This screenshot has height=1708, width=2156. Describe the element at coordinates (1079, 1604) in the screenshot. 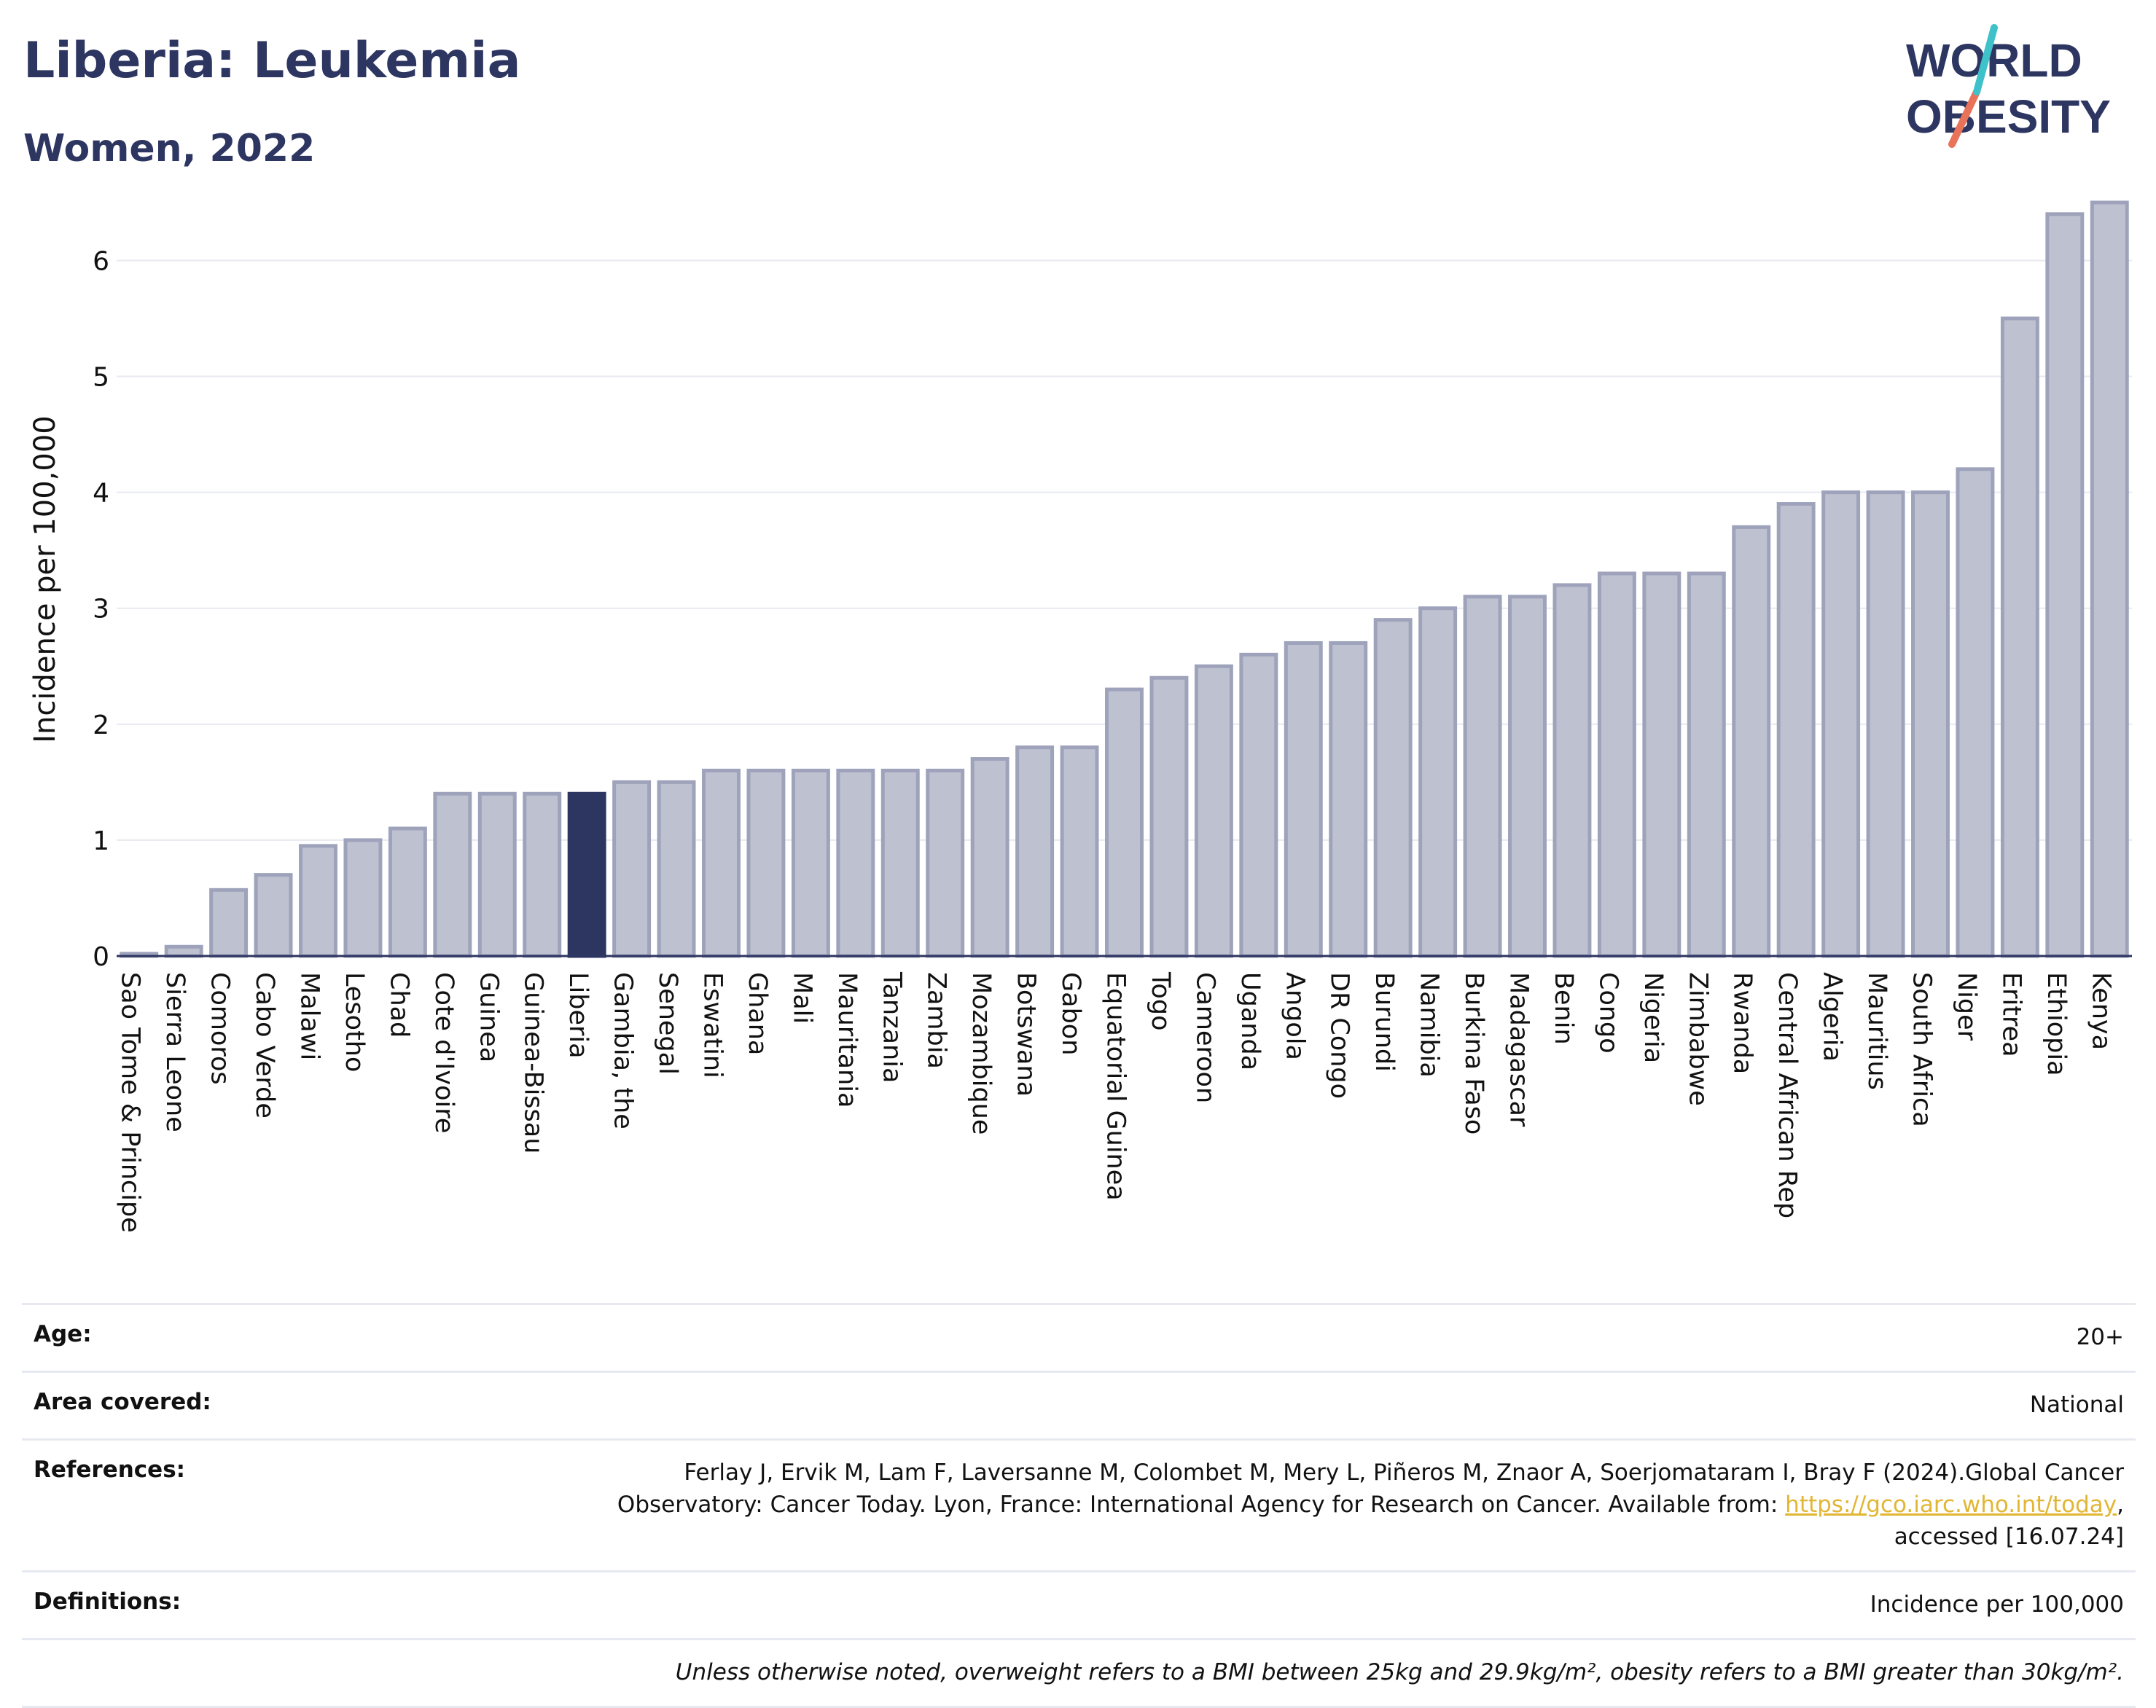

I see `definitions-row: Definitions: Incidence per 100,000` at that location.